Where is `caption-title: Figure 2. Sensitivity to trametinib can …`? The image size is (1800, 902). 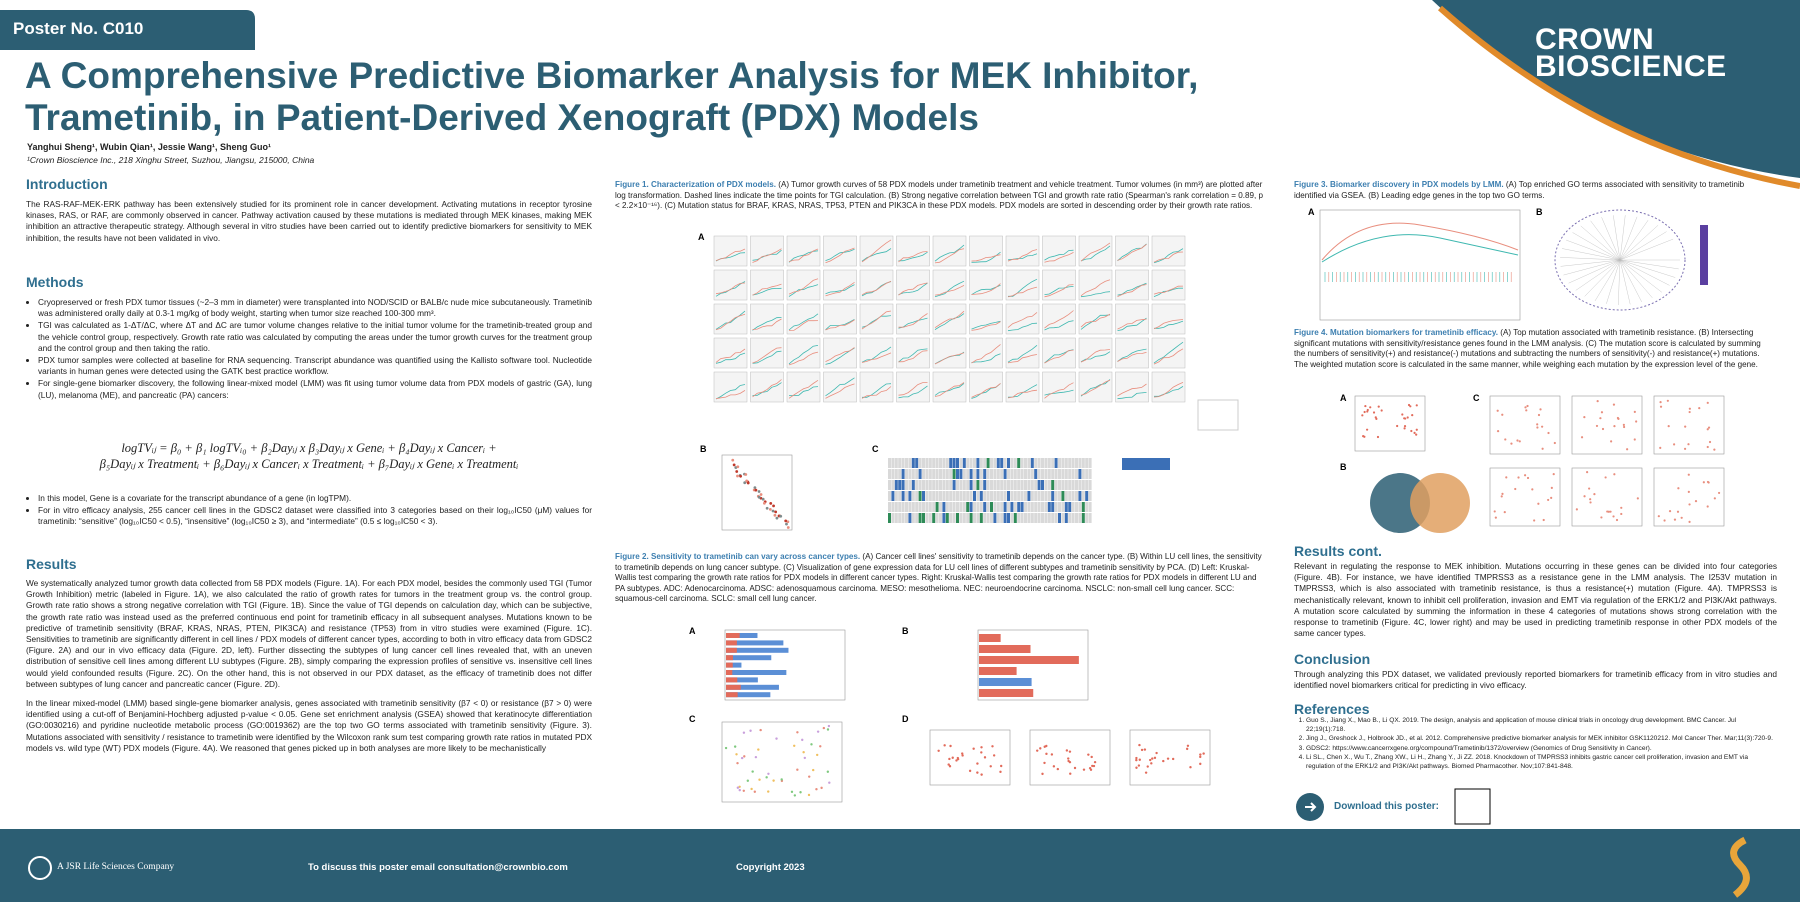
caption-title: Figure 2. Sensitivity to trametinib can … is located at coordinates (738, 556).